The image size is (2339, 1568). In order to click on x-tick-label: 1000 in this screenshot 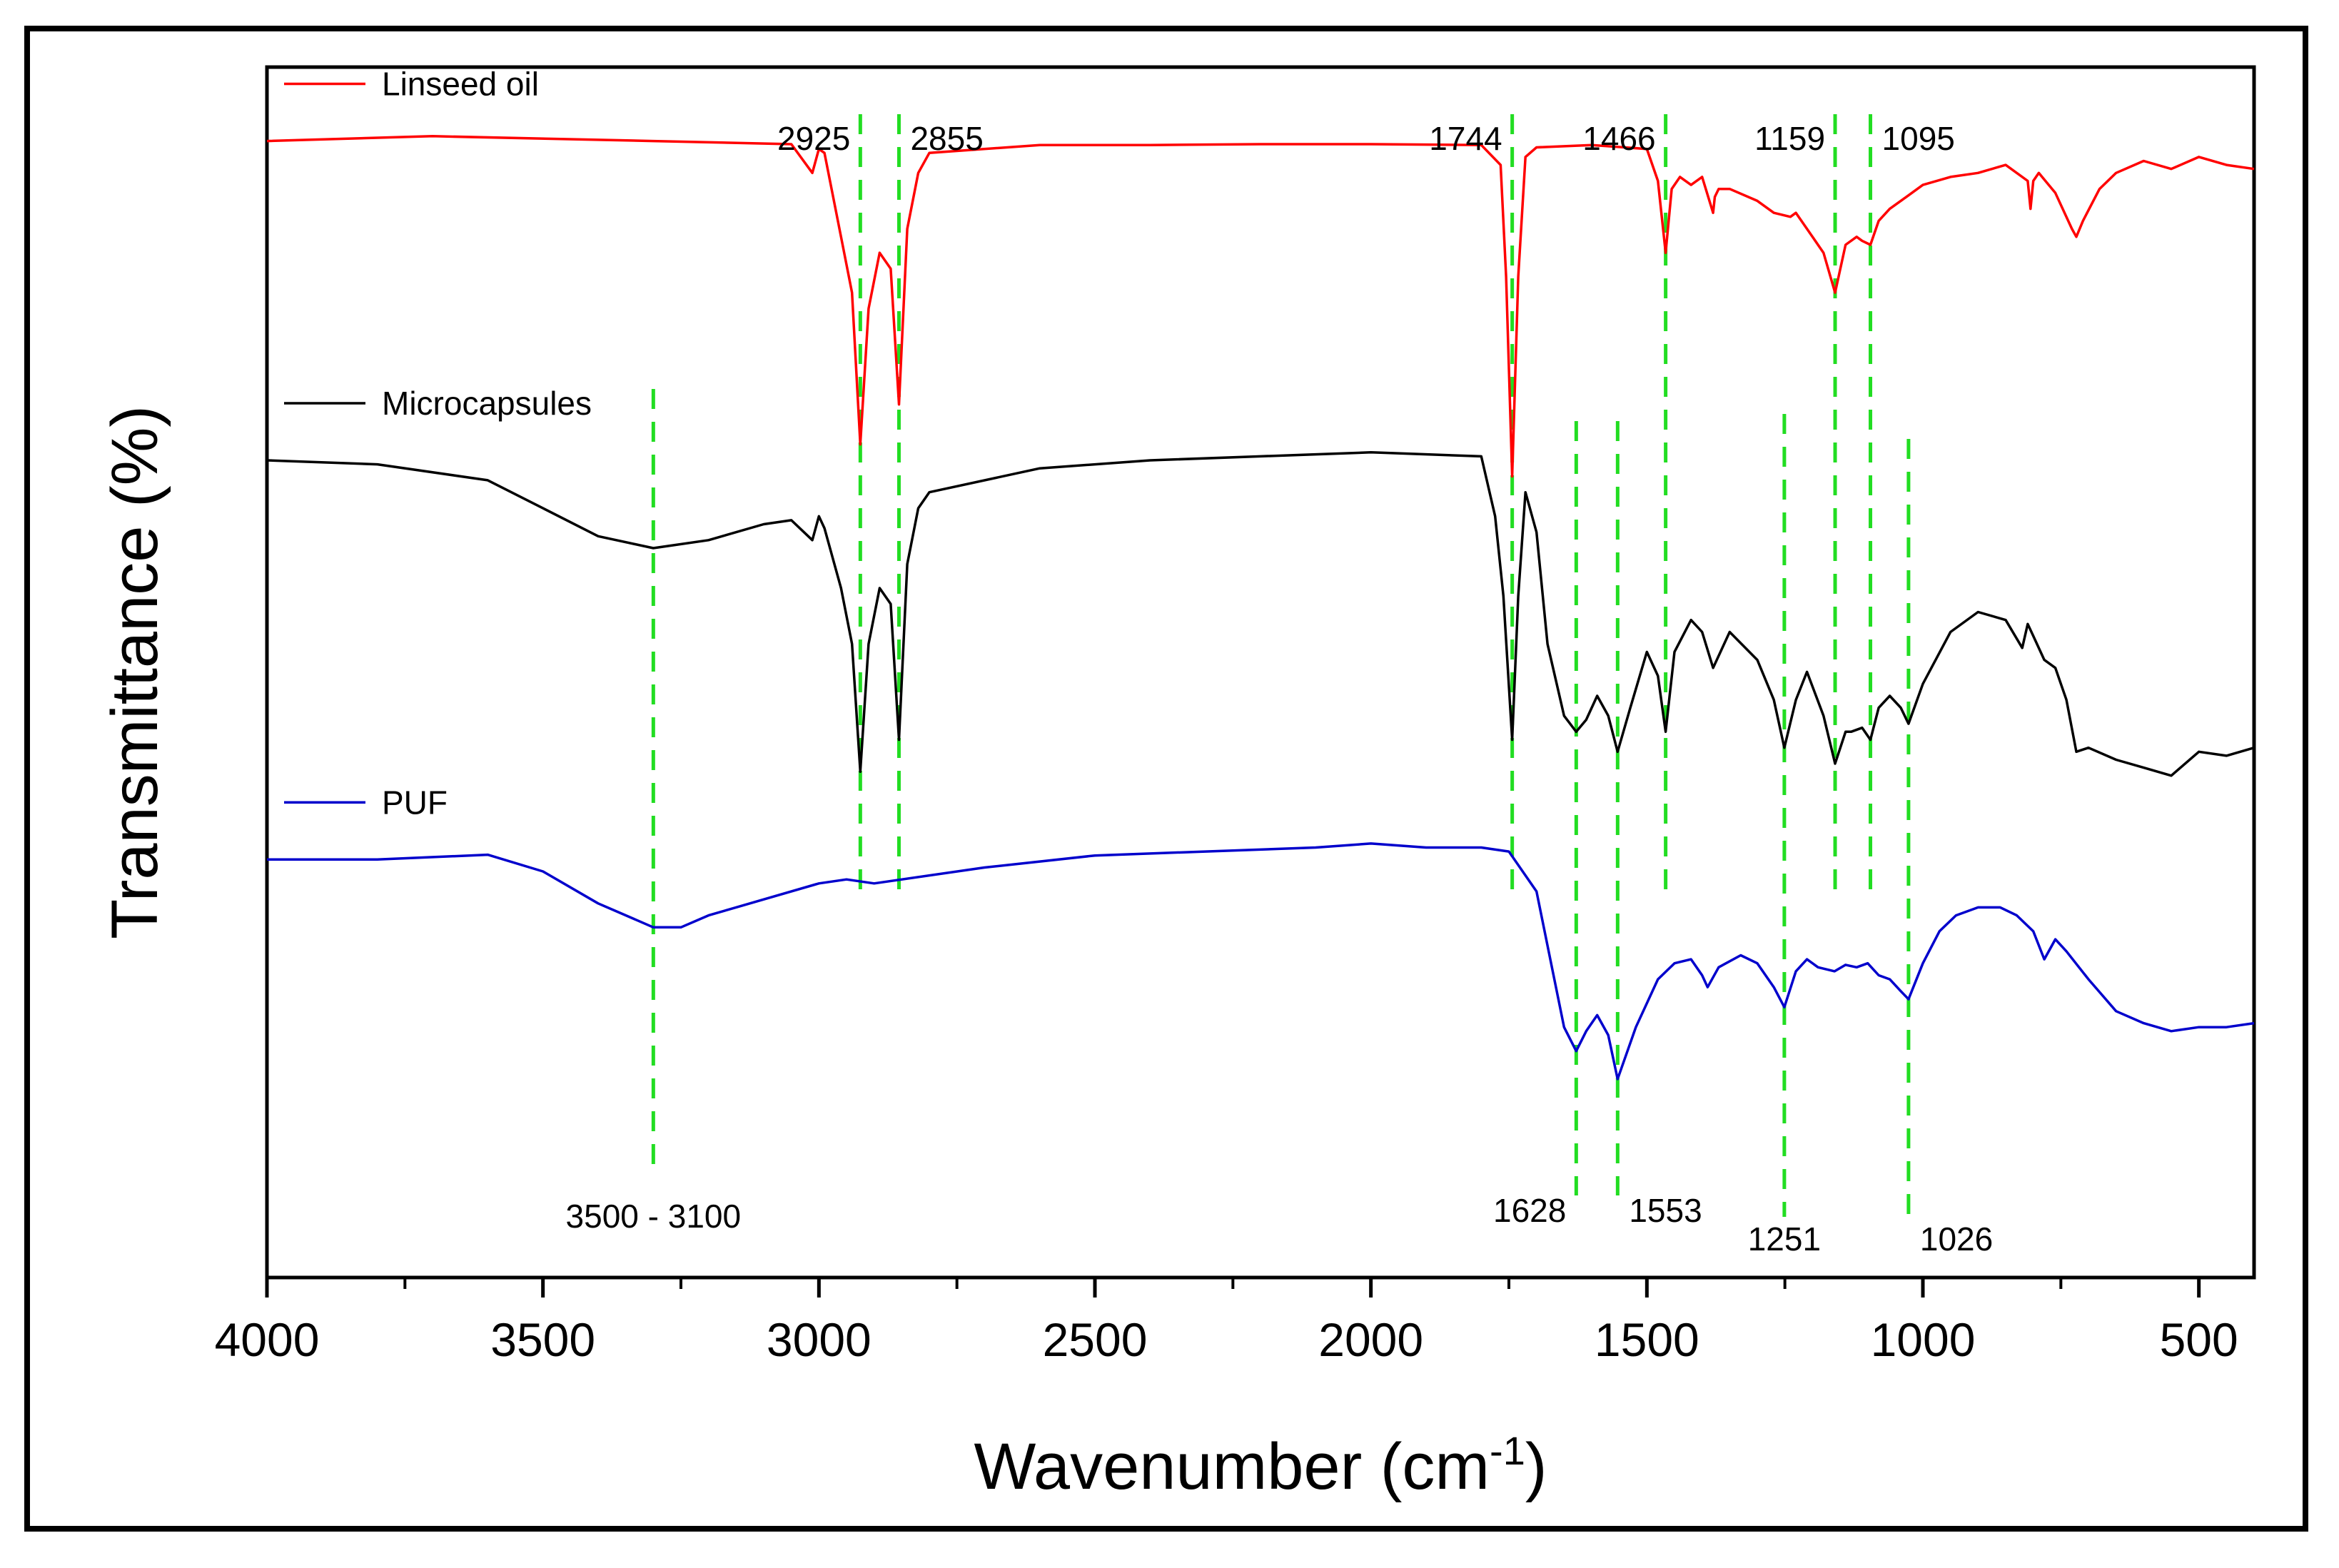, I will do `click(1923, 1339)`.